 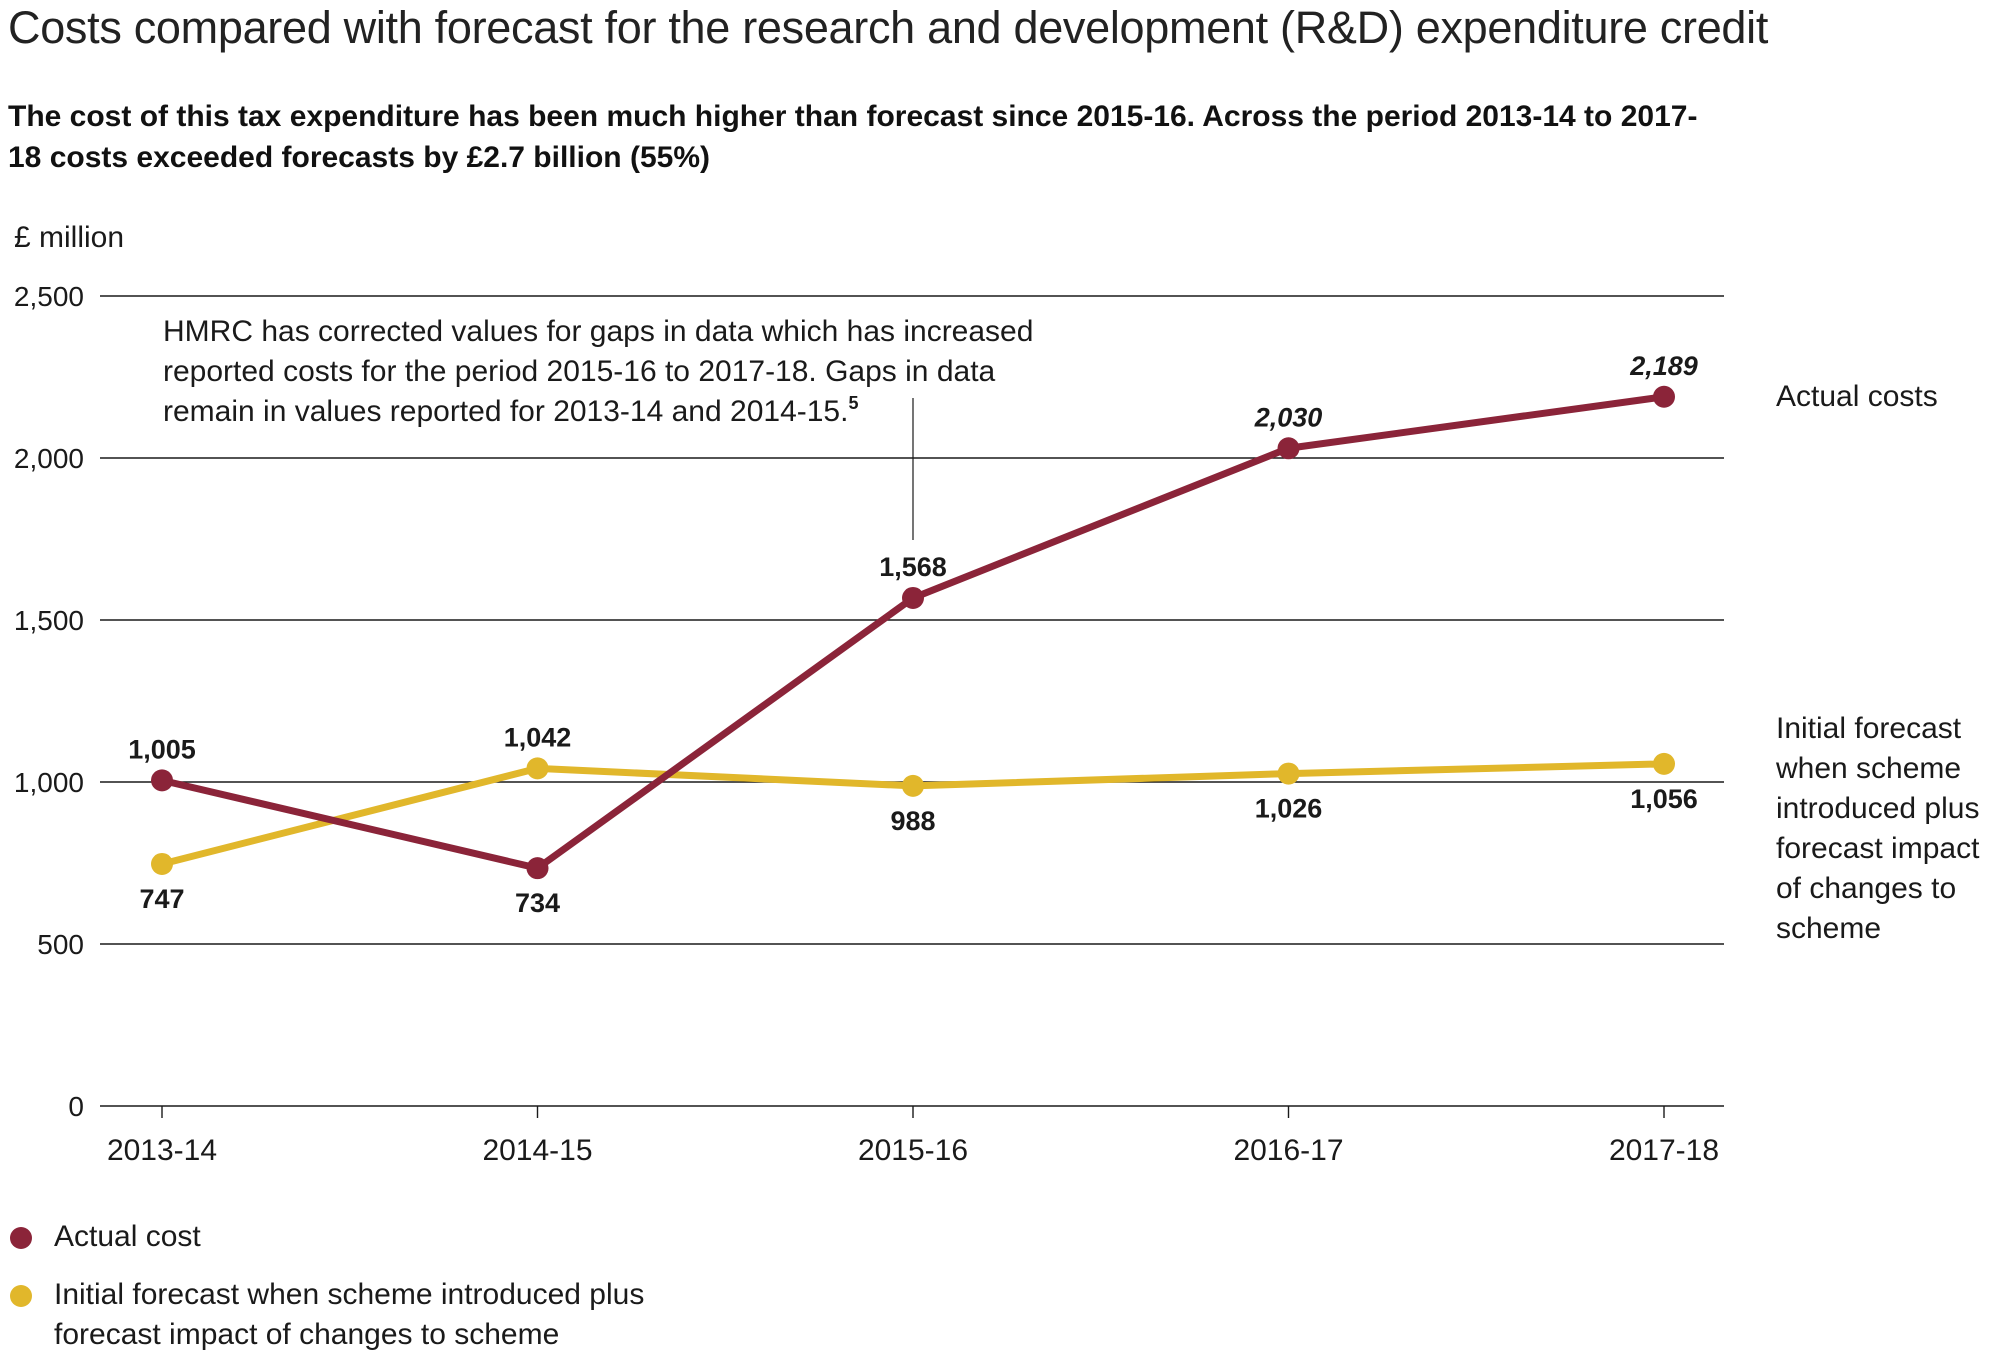 I want to click on data-label-actual-cost: 734, so click(x=537, y=903).